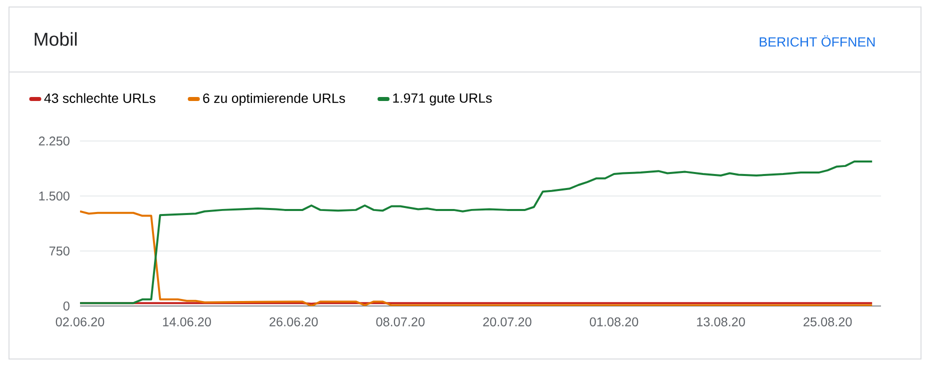 The image size is (930, 369). Describe the element at coordinates (507, 321) in the screenshot. I see `x-tick-label: 20.07.20` at that location.